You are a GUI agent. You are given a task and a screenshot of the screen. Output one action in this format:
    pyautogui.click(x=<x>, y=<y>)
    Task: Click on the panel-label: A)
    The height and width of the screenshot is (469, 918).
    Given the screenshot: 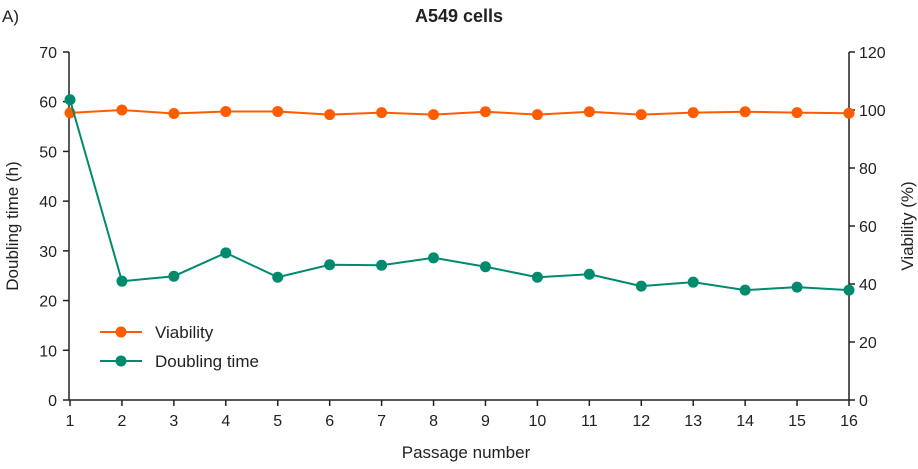 What is the action you would take?
    pyautogui.click(x=10, y=16)
    